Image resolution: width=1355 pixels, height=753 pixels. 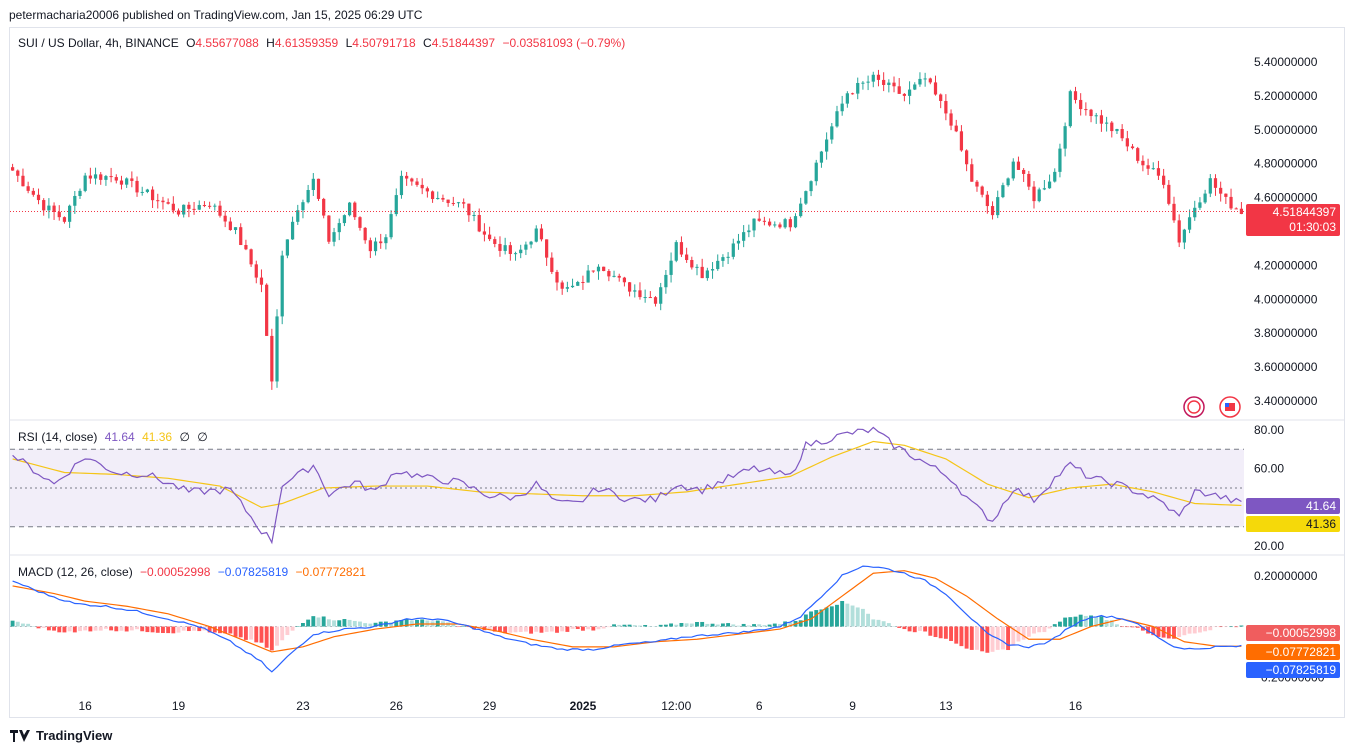 I want to click on low-value: 4.50791718, so click(x=384, y=43).